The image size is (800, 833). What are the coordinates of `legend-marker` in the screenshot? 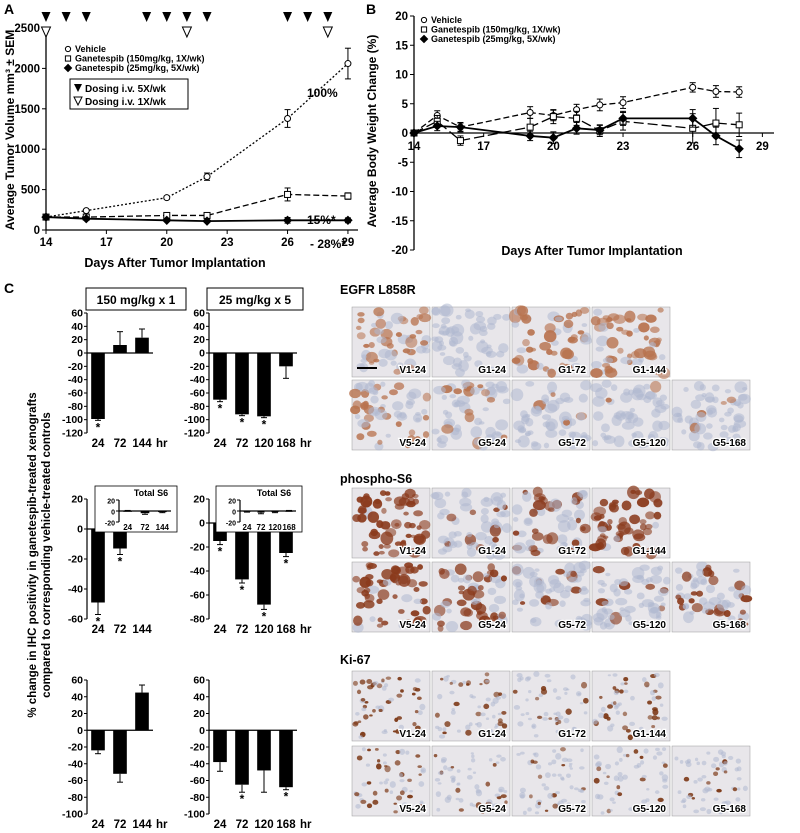 It's located at (424, 20).